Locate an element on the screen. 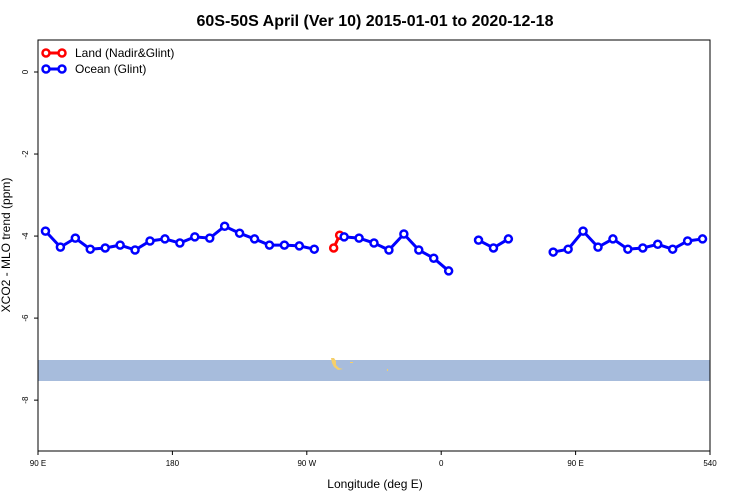  x-tick-label: 180 is located at coordinates (173, 463).